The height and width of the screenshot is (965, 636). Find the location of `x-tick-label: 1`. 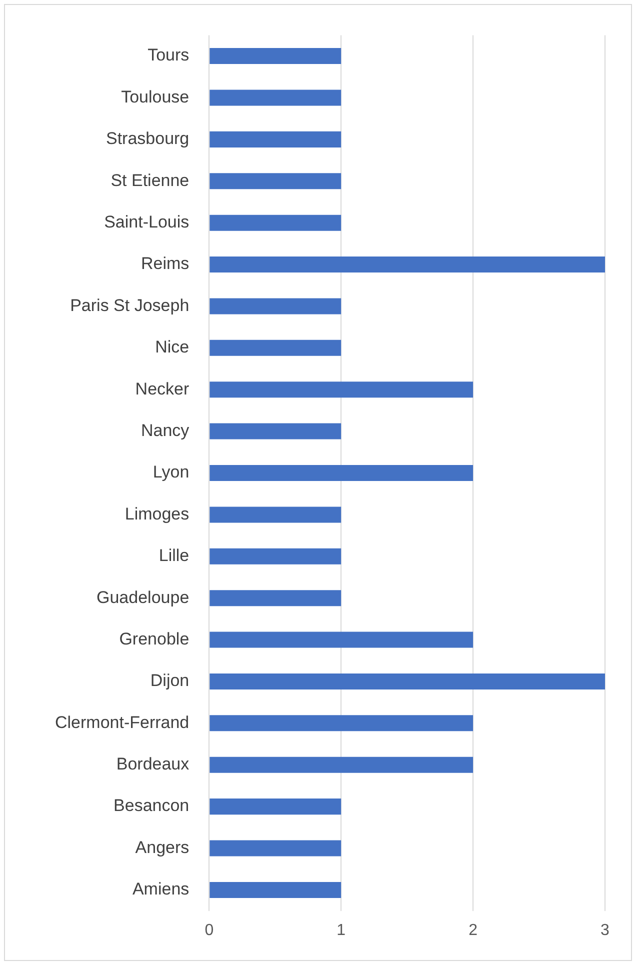

x-tick-label: 1 is located at coordinates (341, 930).